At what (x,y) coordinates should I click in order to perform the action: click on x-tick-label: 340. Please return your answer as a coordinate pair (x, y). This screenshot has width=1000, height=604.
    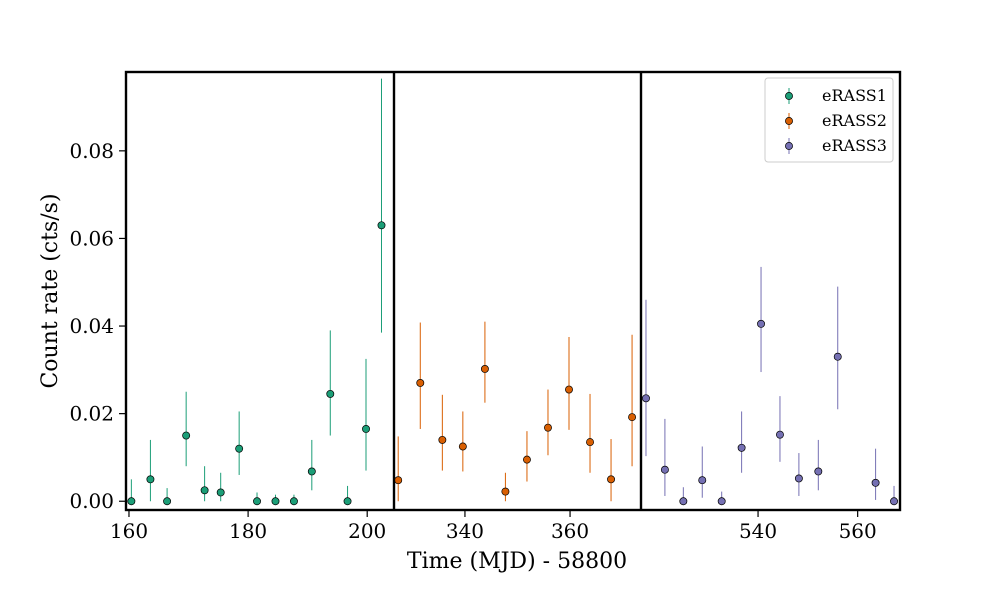
    Looking at the image, I should click on (465, 531).